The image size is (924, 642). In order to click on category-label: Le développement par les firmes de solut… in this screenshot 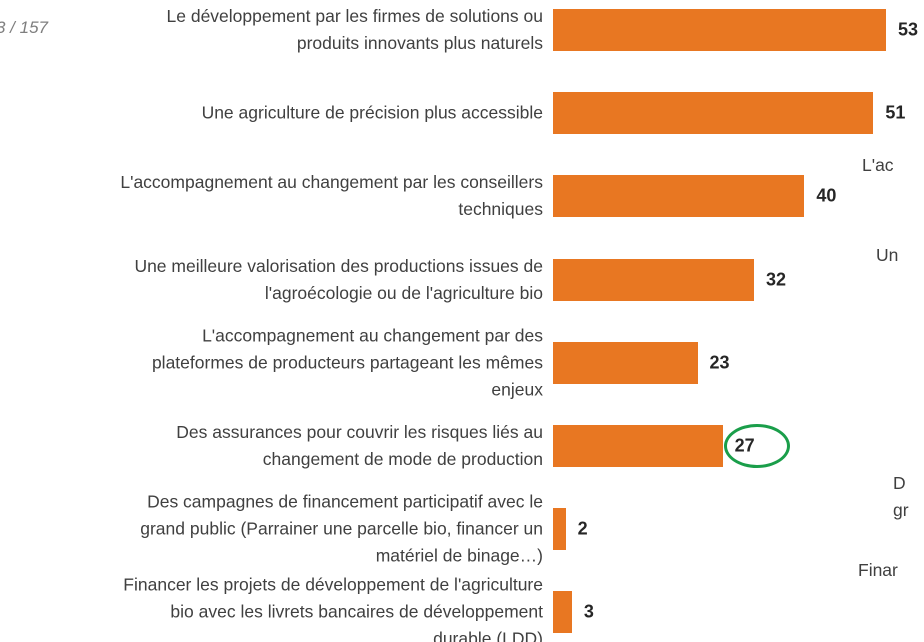, I will do `click(354, 29)`.